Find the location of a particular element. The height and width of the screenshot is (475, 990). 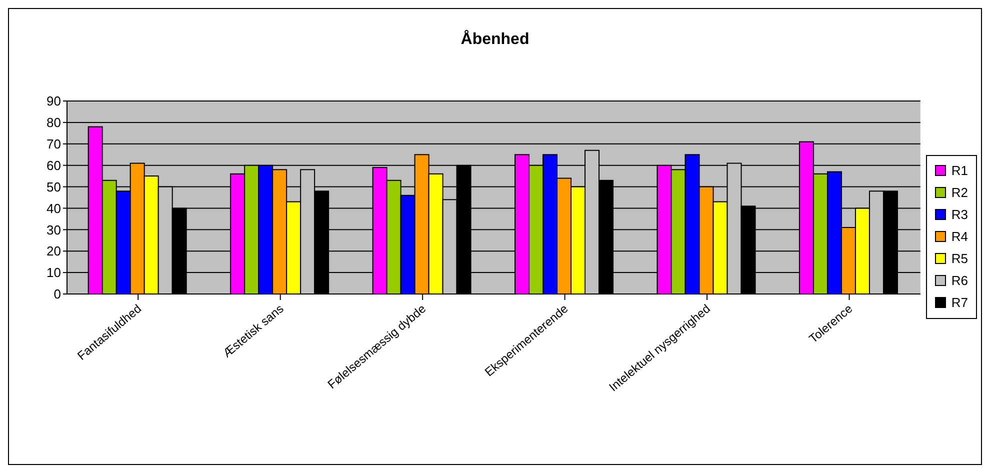

y-tick-label: 80 is located at coordinates (53, 122).